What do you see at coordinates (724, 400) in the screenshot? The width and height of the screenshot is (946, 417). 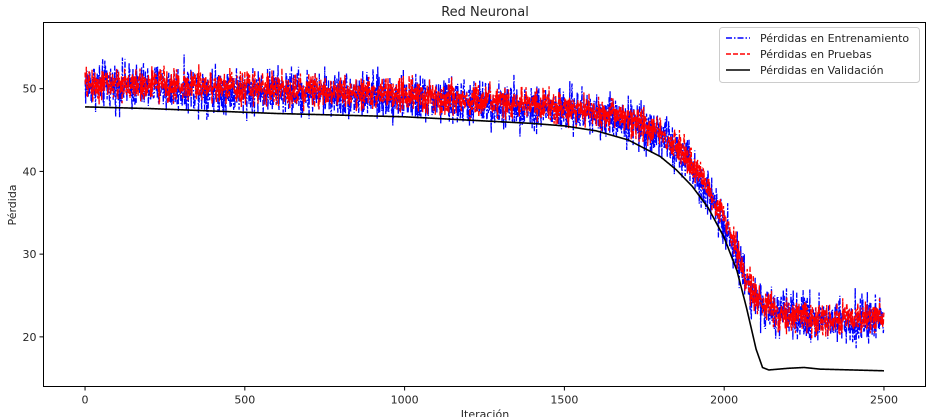 I see `x-tick-label: 2000` at bounding box center [724, 400].